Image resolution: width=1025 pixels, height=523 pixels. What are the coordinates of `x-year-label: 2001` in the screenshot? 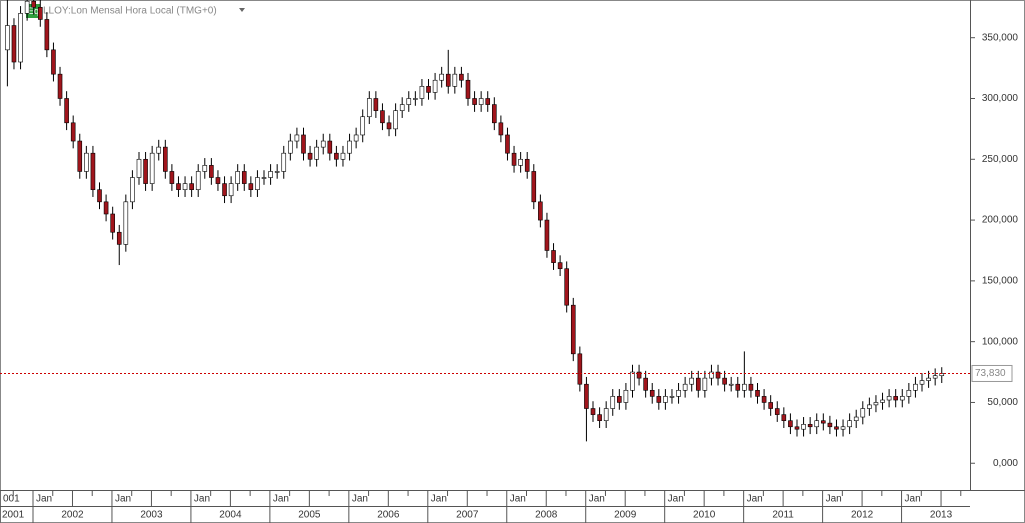 It's located at (13, 515).